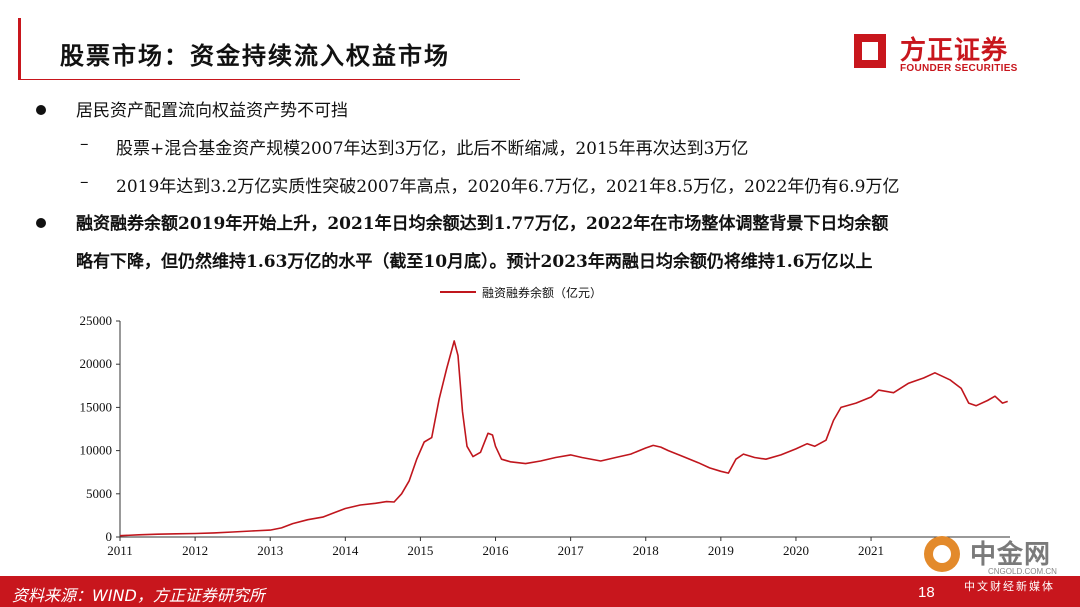 The image size is (1080, 607). I want to click on x-tick-label: 2014, so click(345, 550).